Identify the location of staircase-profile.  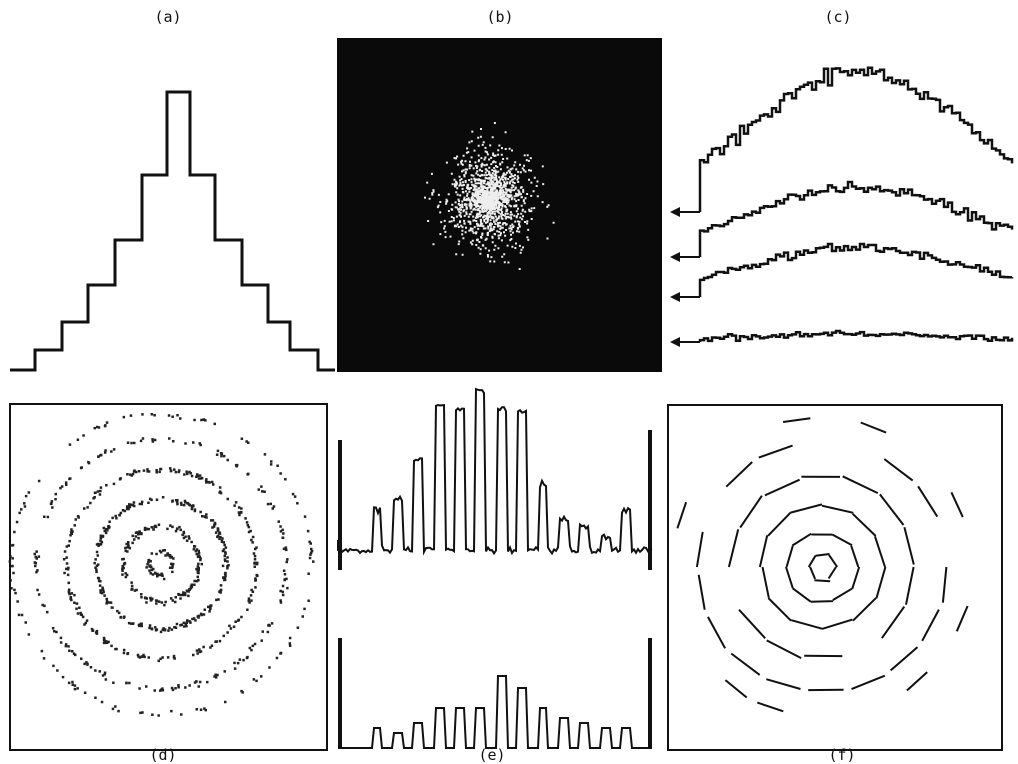
(172, 231).